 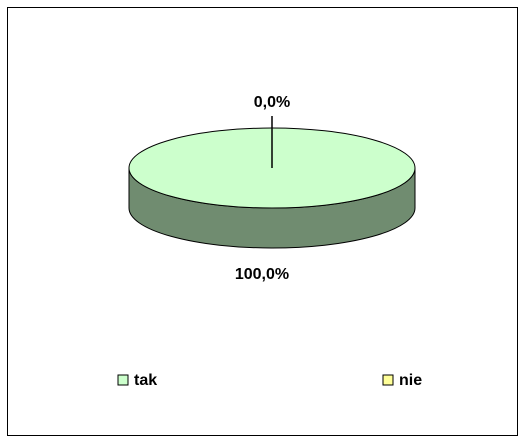 I want to click on data-label: 0,0%, so click(x=272, y=102).